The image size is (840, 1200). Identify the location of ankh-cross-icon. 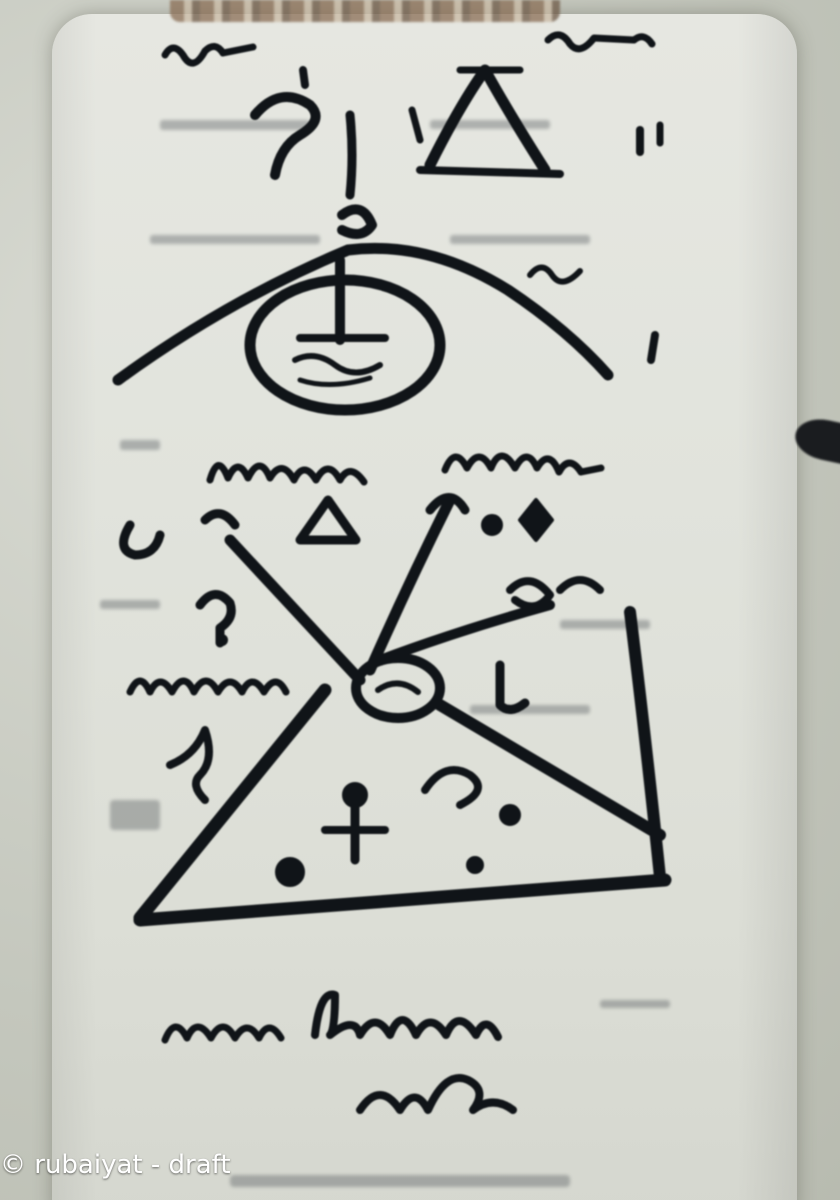
(355, 823).